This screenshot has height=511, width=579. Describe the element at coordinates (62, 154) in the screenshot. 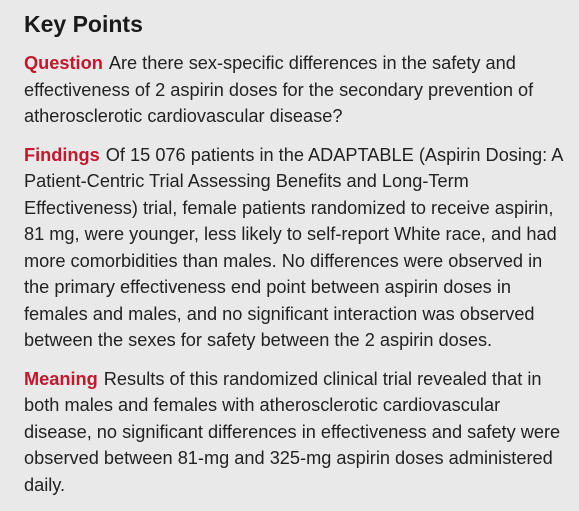

I see `findings-label: Findings` at that location.